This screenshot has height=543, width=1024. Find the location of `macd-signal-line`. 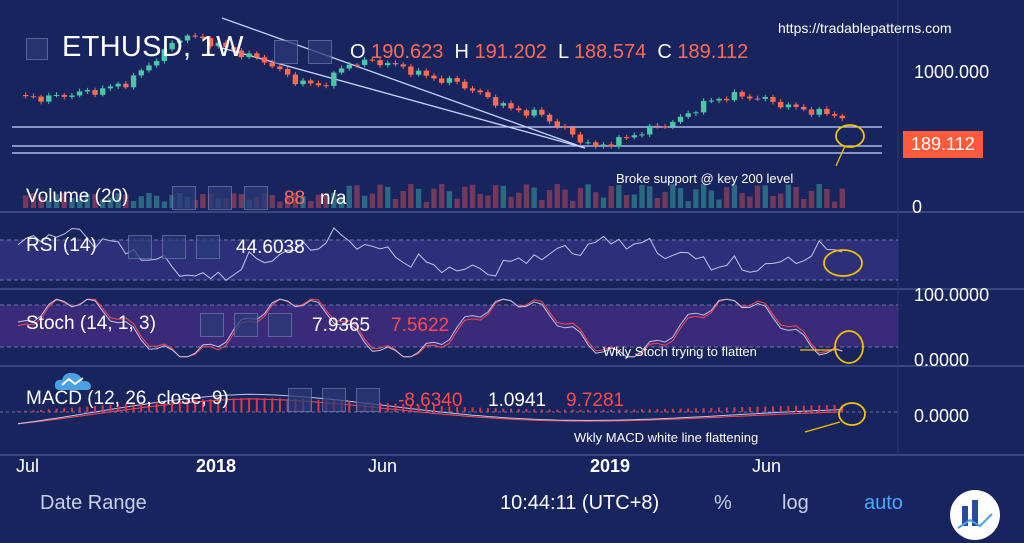

macd-signal-line is located at coordinates (430, 411).